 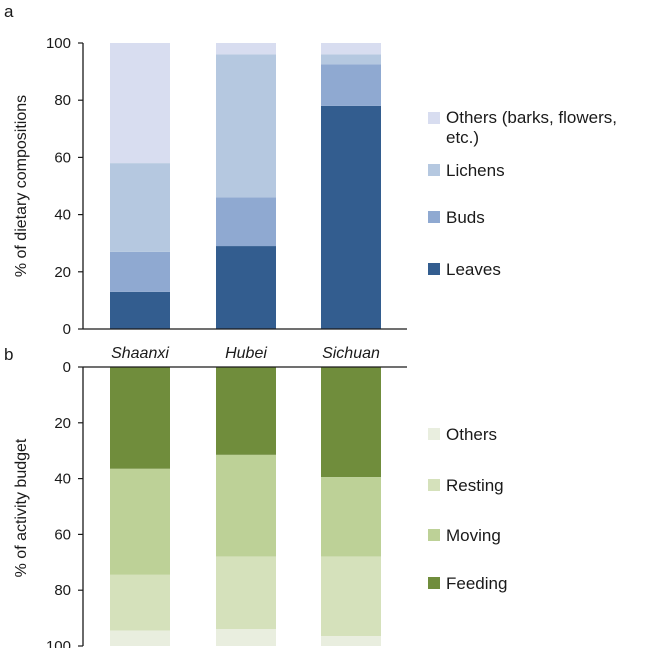 I want to click on b-y-tick-label: 80, so click(x=62, y=590).